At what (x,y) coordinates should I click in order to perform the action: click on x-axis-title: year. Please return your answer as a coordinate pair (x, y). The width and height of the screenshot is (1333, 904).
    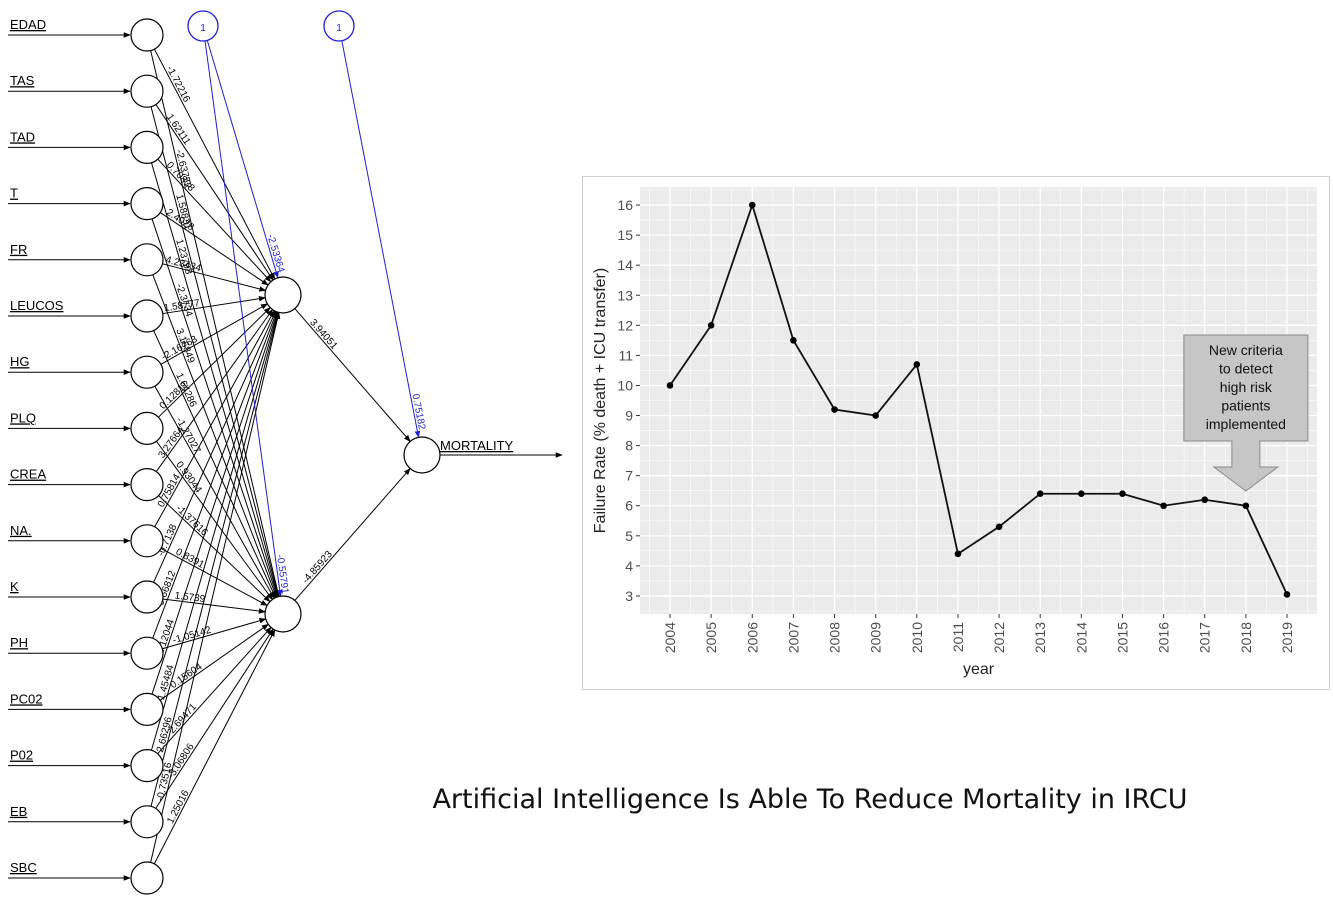
    Looking at the image, I should click on (979, 669).